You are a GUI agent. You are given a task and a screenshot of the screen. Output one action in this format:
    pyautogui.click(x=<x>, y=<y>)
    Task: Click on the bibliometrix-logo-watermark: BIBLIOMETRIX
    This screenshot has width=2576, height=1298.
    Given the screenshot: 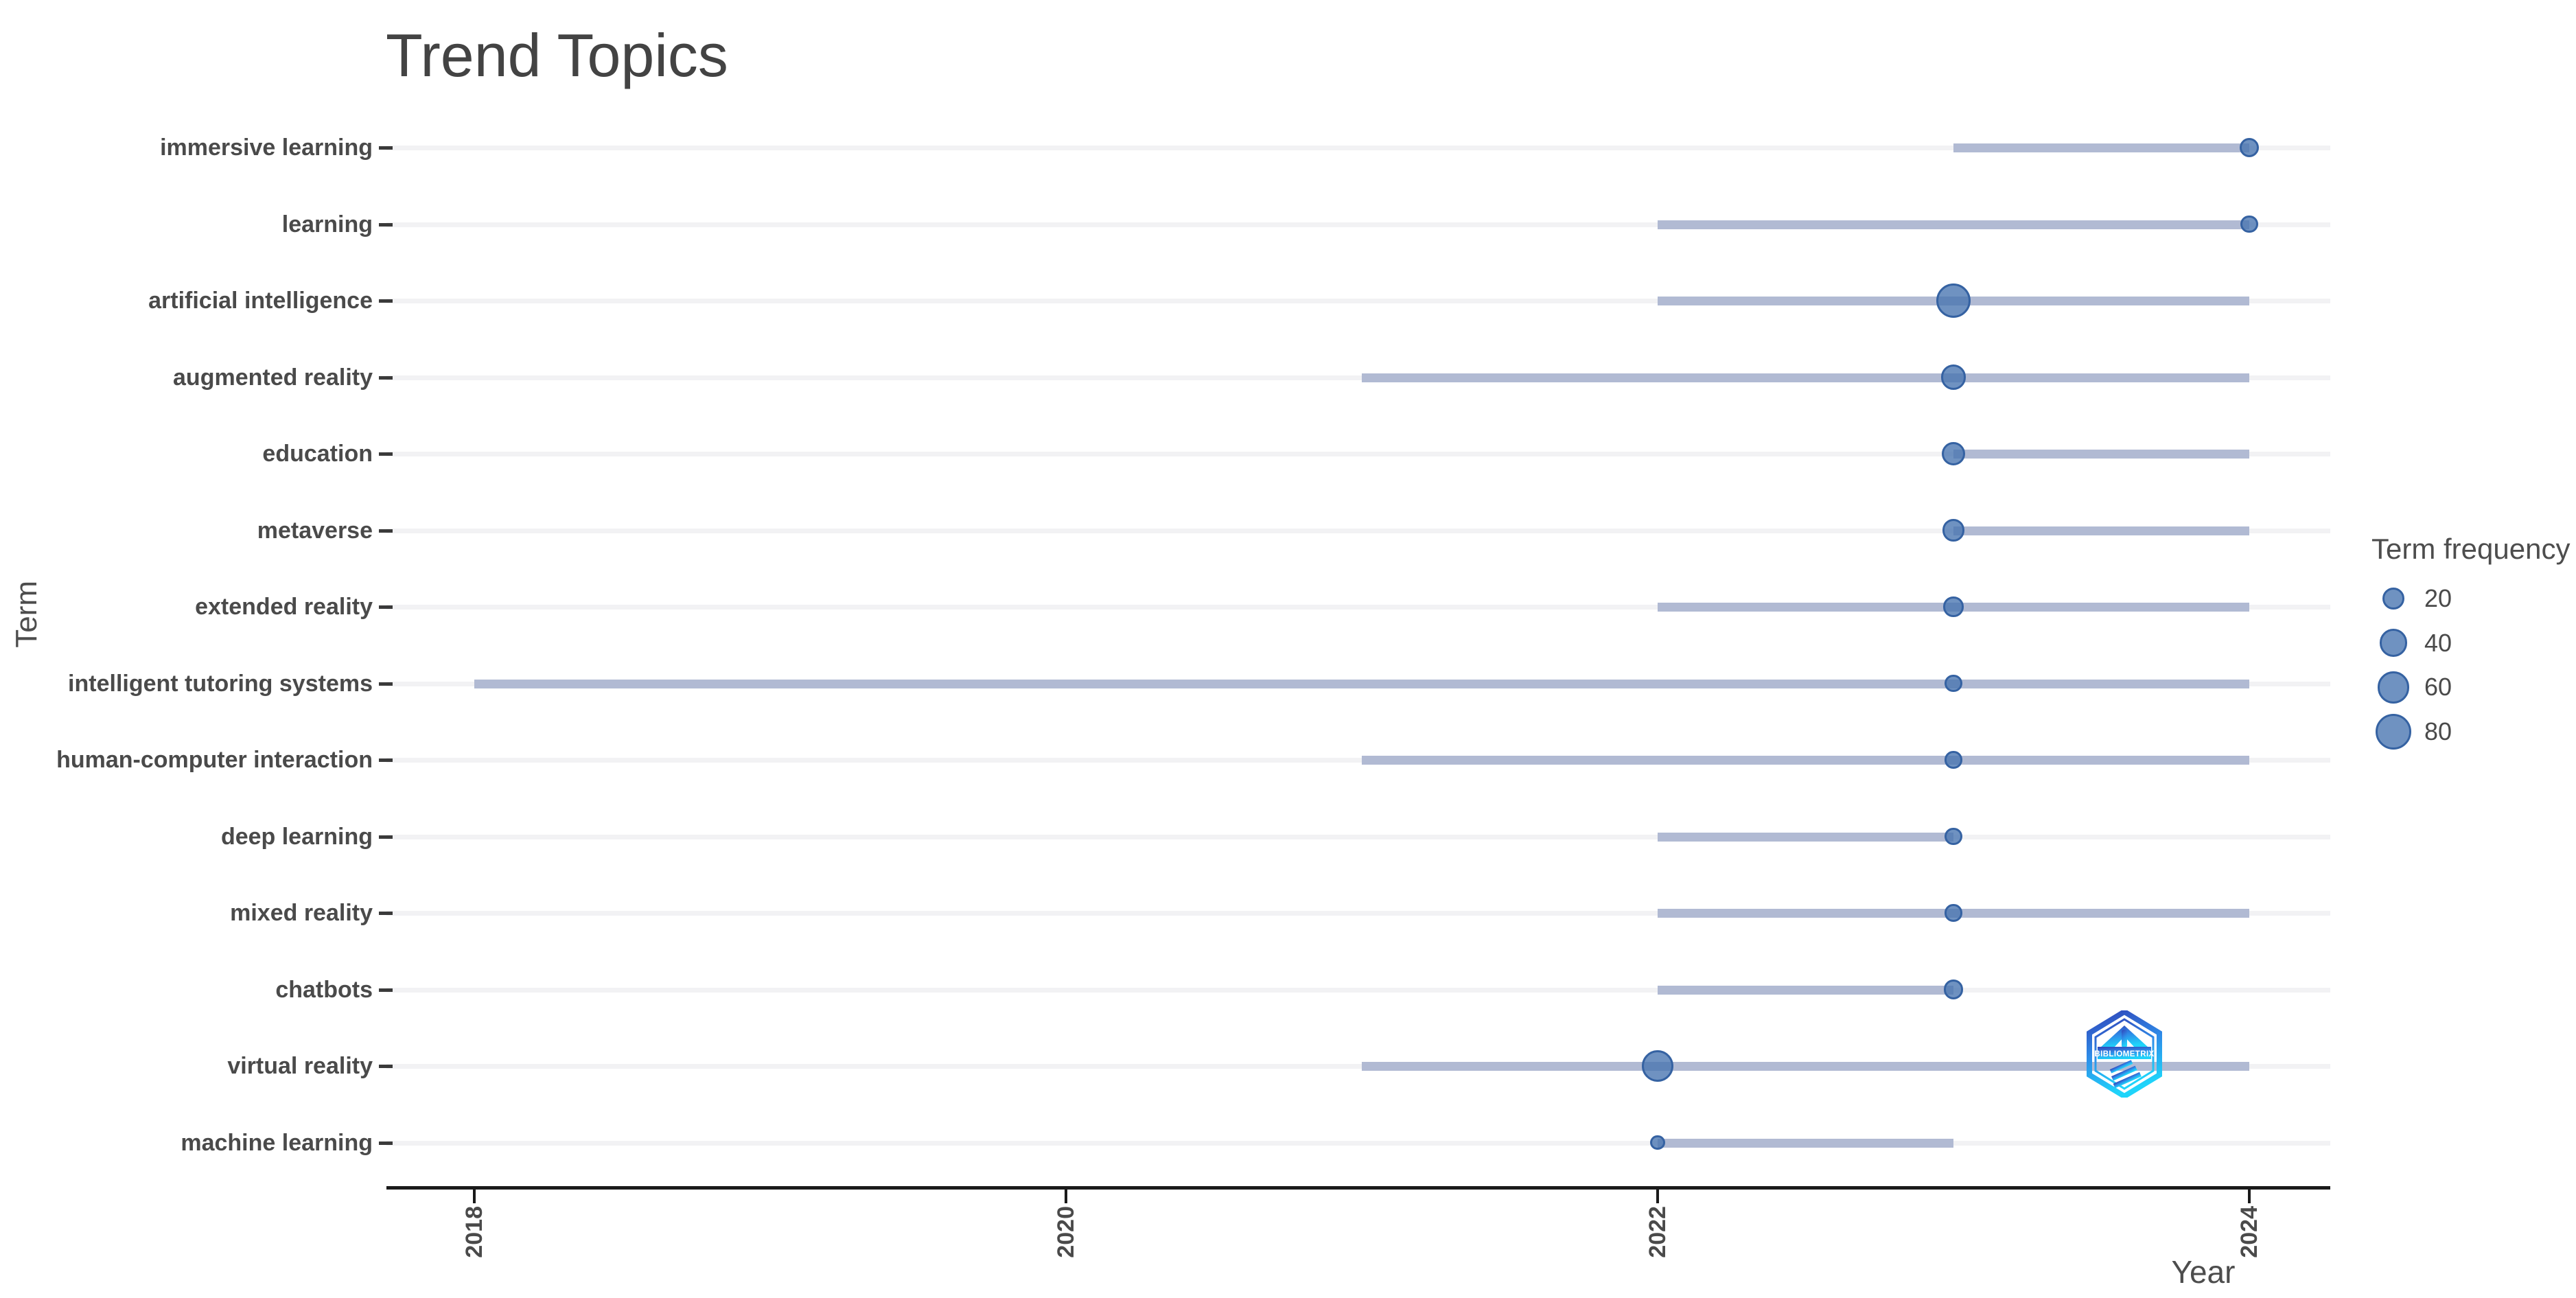 What is the action you would take?
    pyautogui.click(x=2124, y=1054)
    